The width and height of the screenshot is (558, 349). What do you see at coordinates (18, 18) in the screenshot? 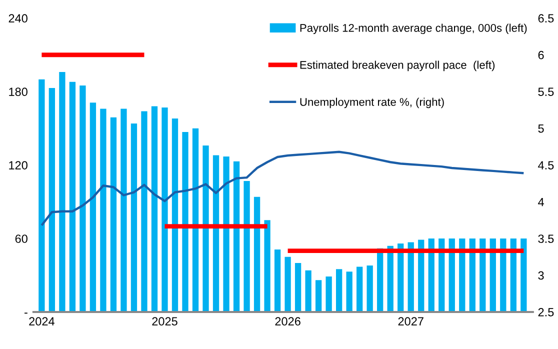
I see `y-tick-label: 240` at bounding box center [18, 18].